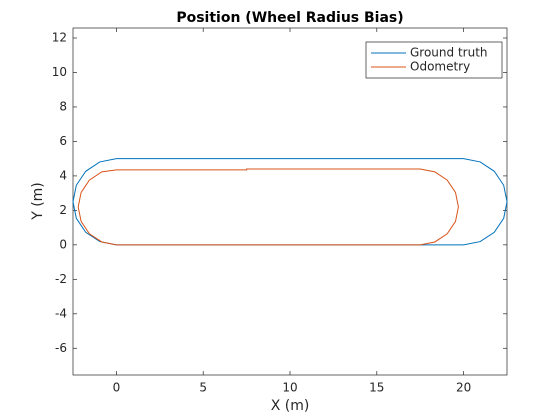 Image resolution: width=560 pixels, height=420 pixels. What do you see at coordinates (63, 210) in the screenshot?
I see `y-tick-label: 2` at bounding box center [63, 210].